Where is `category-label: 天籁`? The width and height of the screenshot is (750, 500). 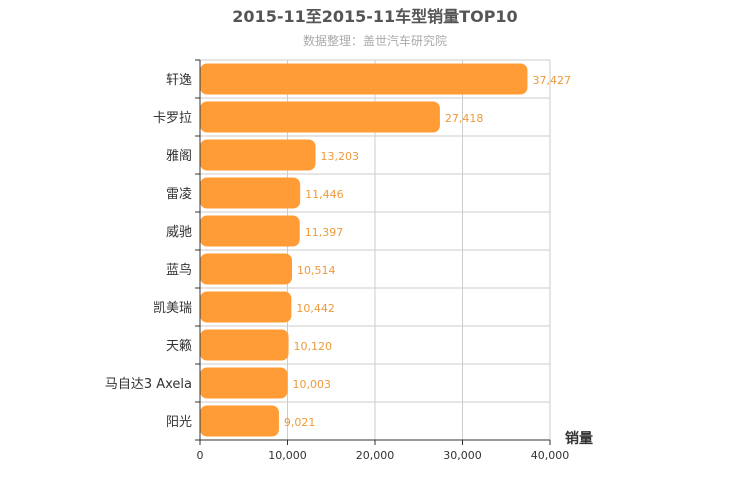
category-label: 天籁 is located at coordinates (179, 346).